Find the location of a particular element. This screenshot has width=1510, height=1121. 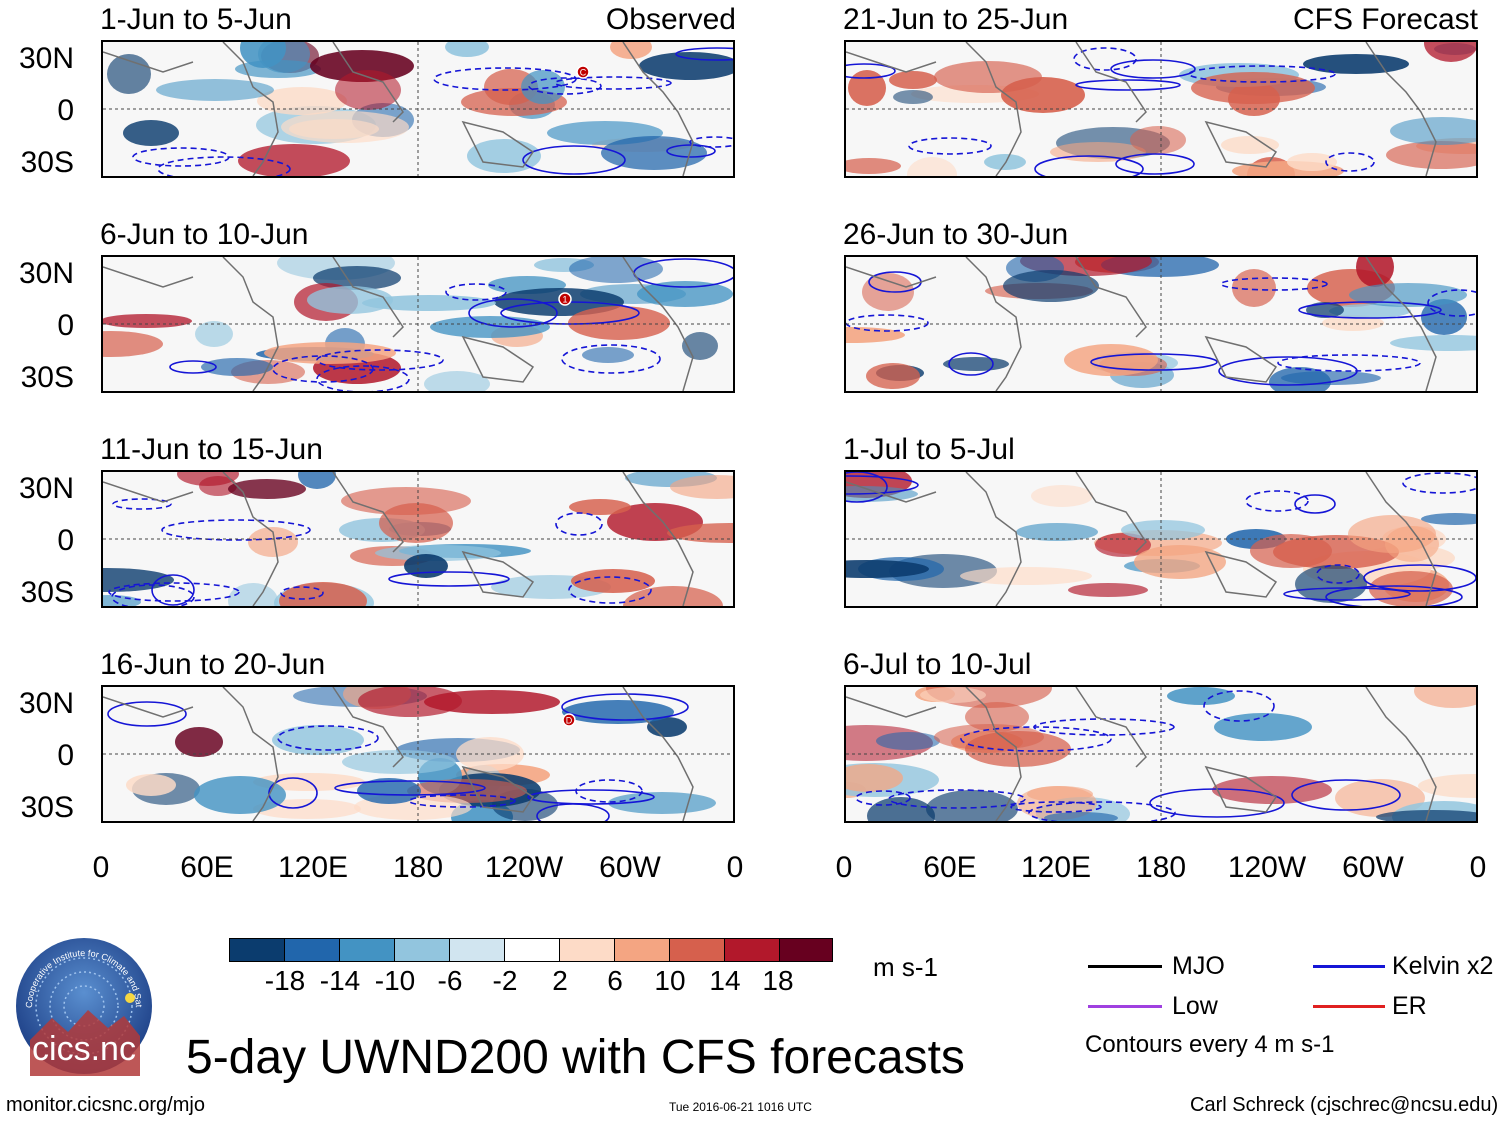

map-panel: C is located at coordinates (418, 109).